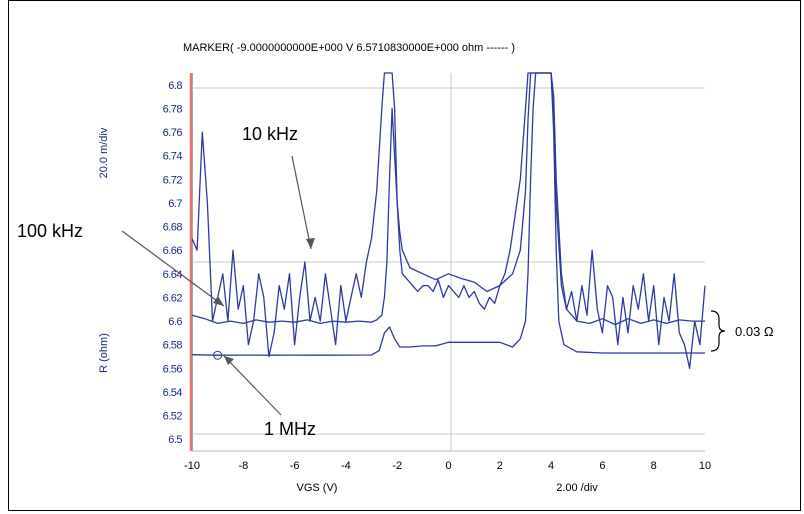 This screenshot has height=514, width=804. I want to click on x-div-label: 2.00 /div, so click(577, 488).